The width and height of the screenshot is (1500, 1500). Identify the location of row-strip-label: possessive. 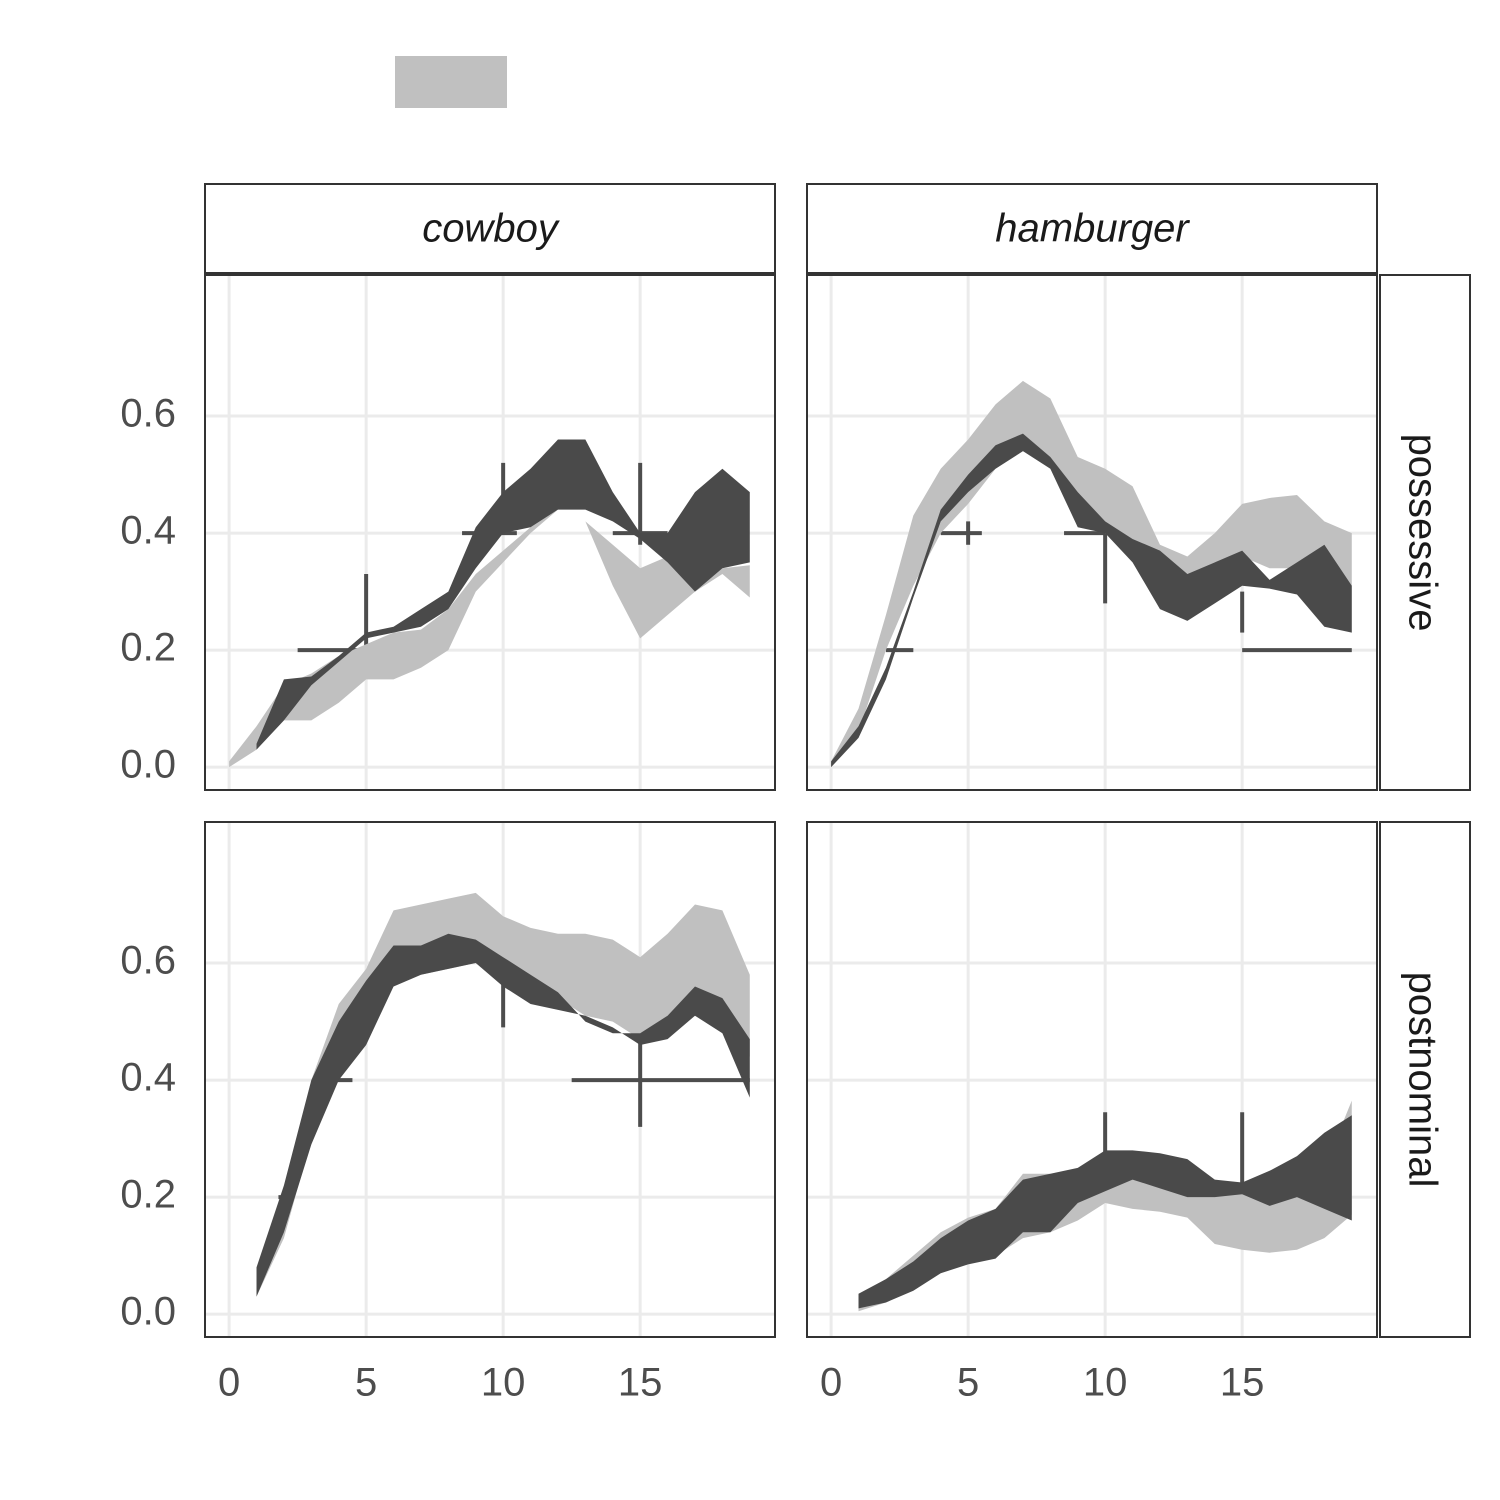
(1422, 533).